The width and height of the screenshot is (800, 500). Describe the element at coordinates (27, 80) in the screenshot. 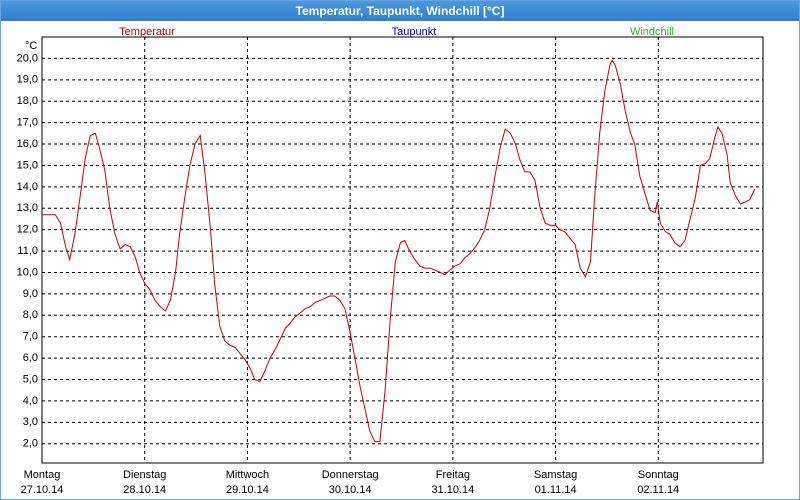

I see `y-tick-label: 19,0` at that location.